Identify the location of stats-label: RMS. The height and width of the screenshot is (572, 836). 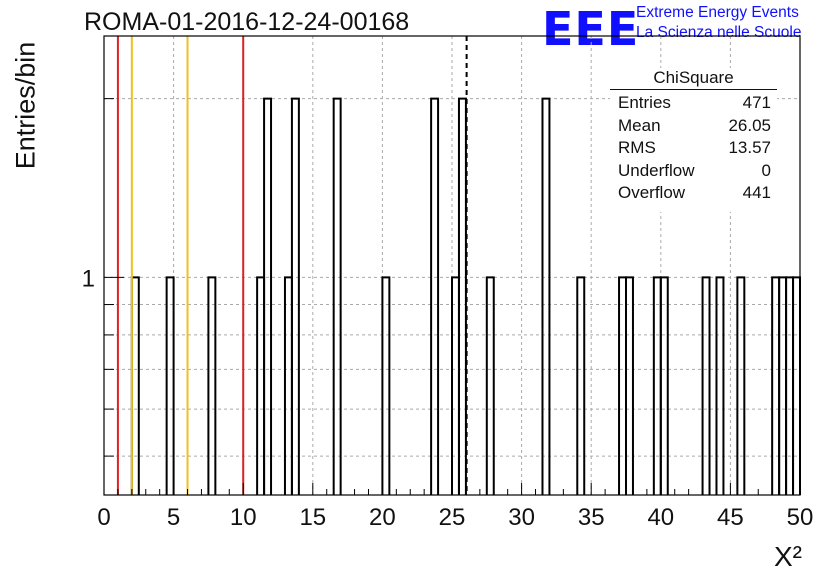
(637, 147).